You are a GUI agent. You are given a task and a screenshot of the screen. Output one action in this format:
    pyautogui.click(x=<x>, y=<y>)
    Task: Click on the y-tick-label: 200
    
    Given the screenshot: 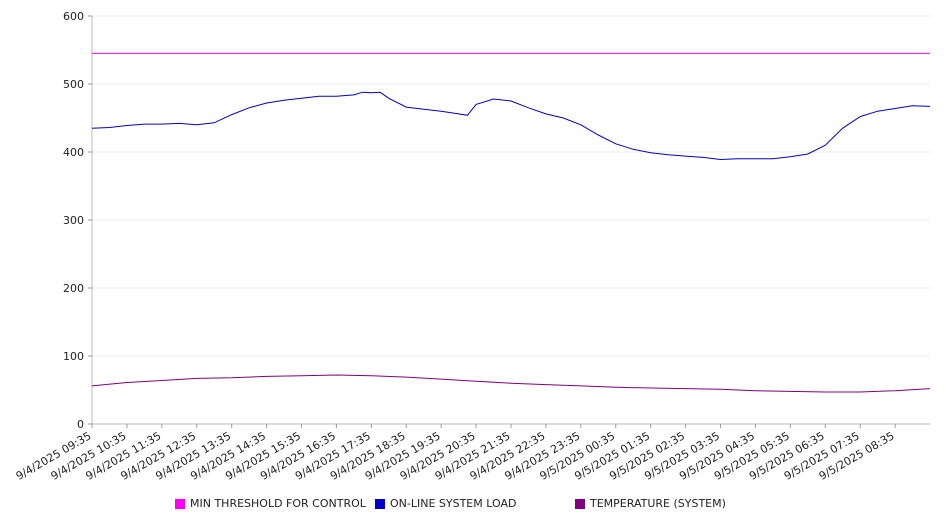 What is the action you would take?
    pyautogui.click(x=73, y=288)
    